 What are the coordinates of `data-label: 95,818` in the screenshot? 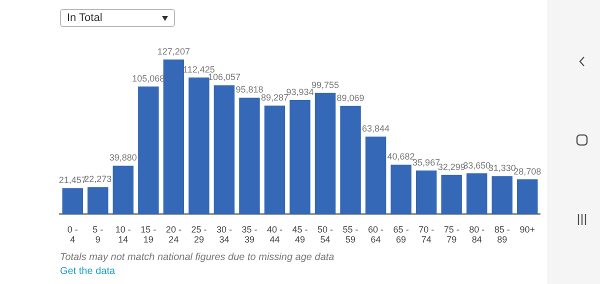 It's located at (250, 89).